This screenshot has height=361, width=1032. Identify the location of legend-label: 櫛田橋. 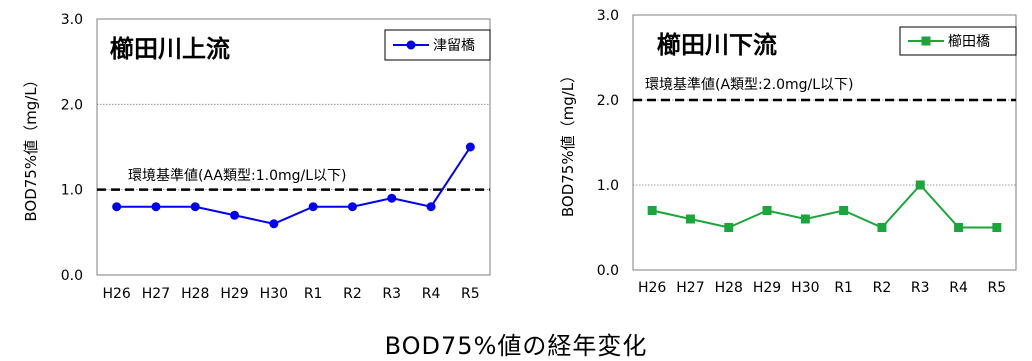
(969, 41).